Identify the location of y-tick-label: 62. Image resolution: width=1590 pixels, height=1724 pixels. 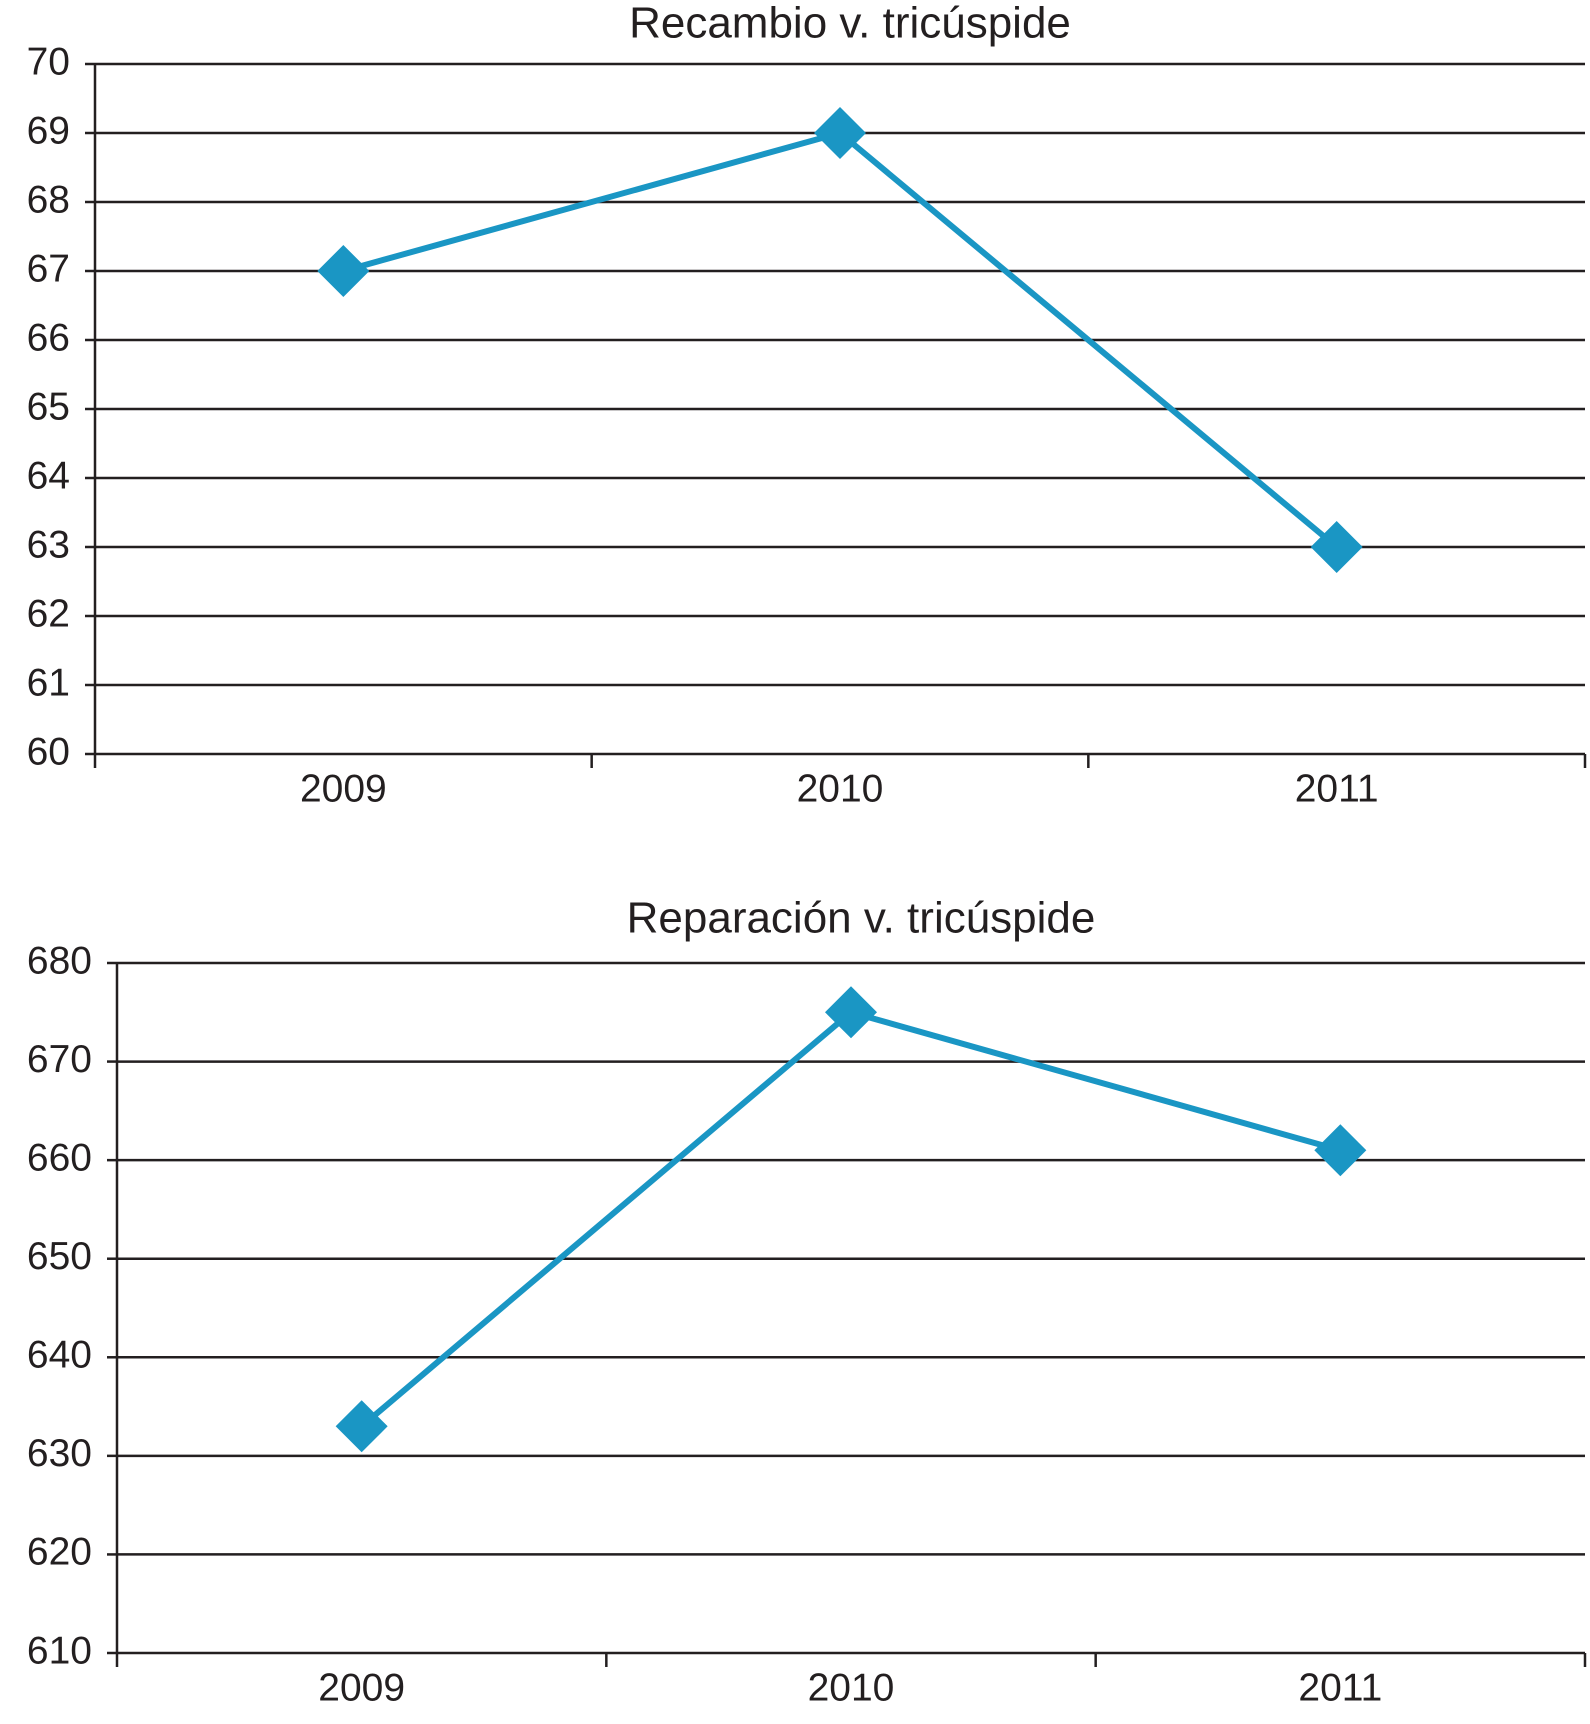
(48, 613).